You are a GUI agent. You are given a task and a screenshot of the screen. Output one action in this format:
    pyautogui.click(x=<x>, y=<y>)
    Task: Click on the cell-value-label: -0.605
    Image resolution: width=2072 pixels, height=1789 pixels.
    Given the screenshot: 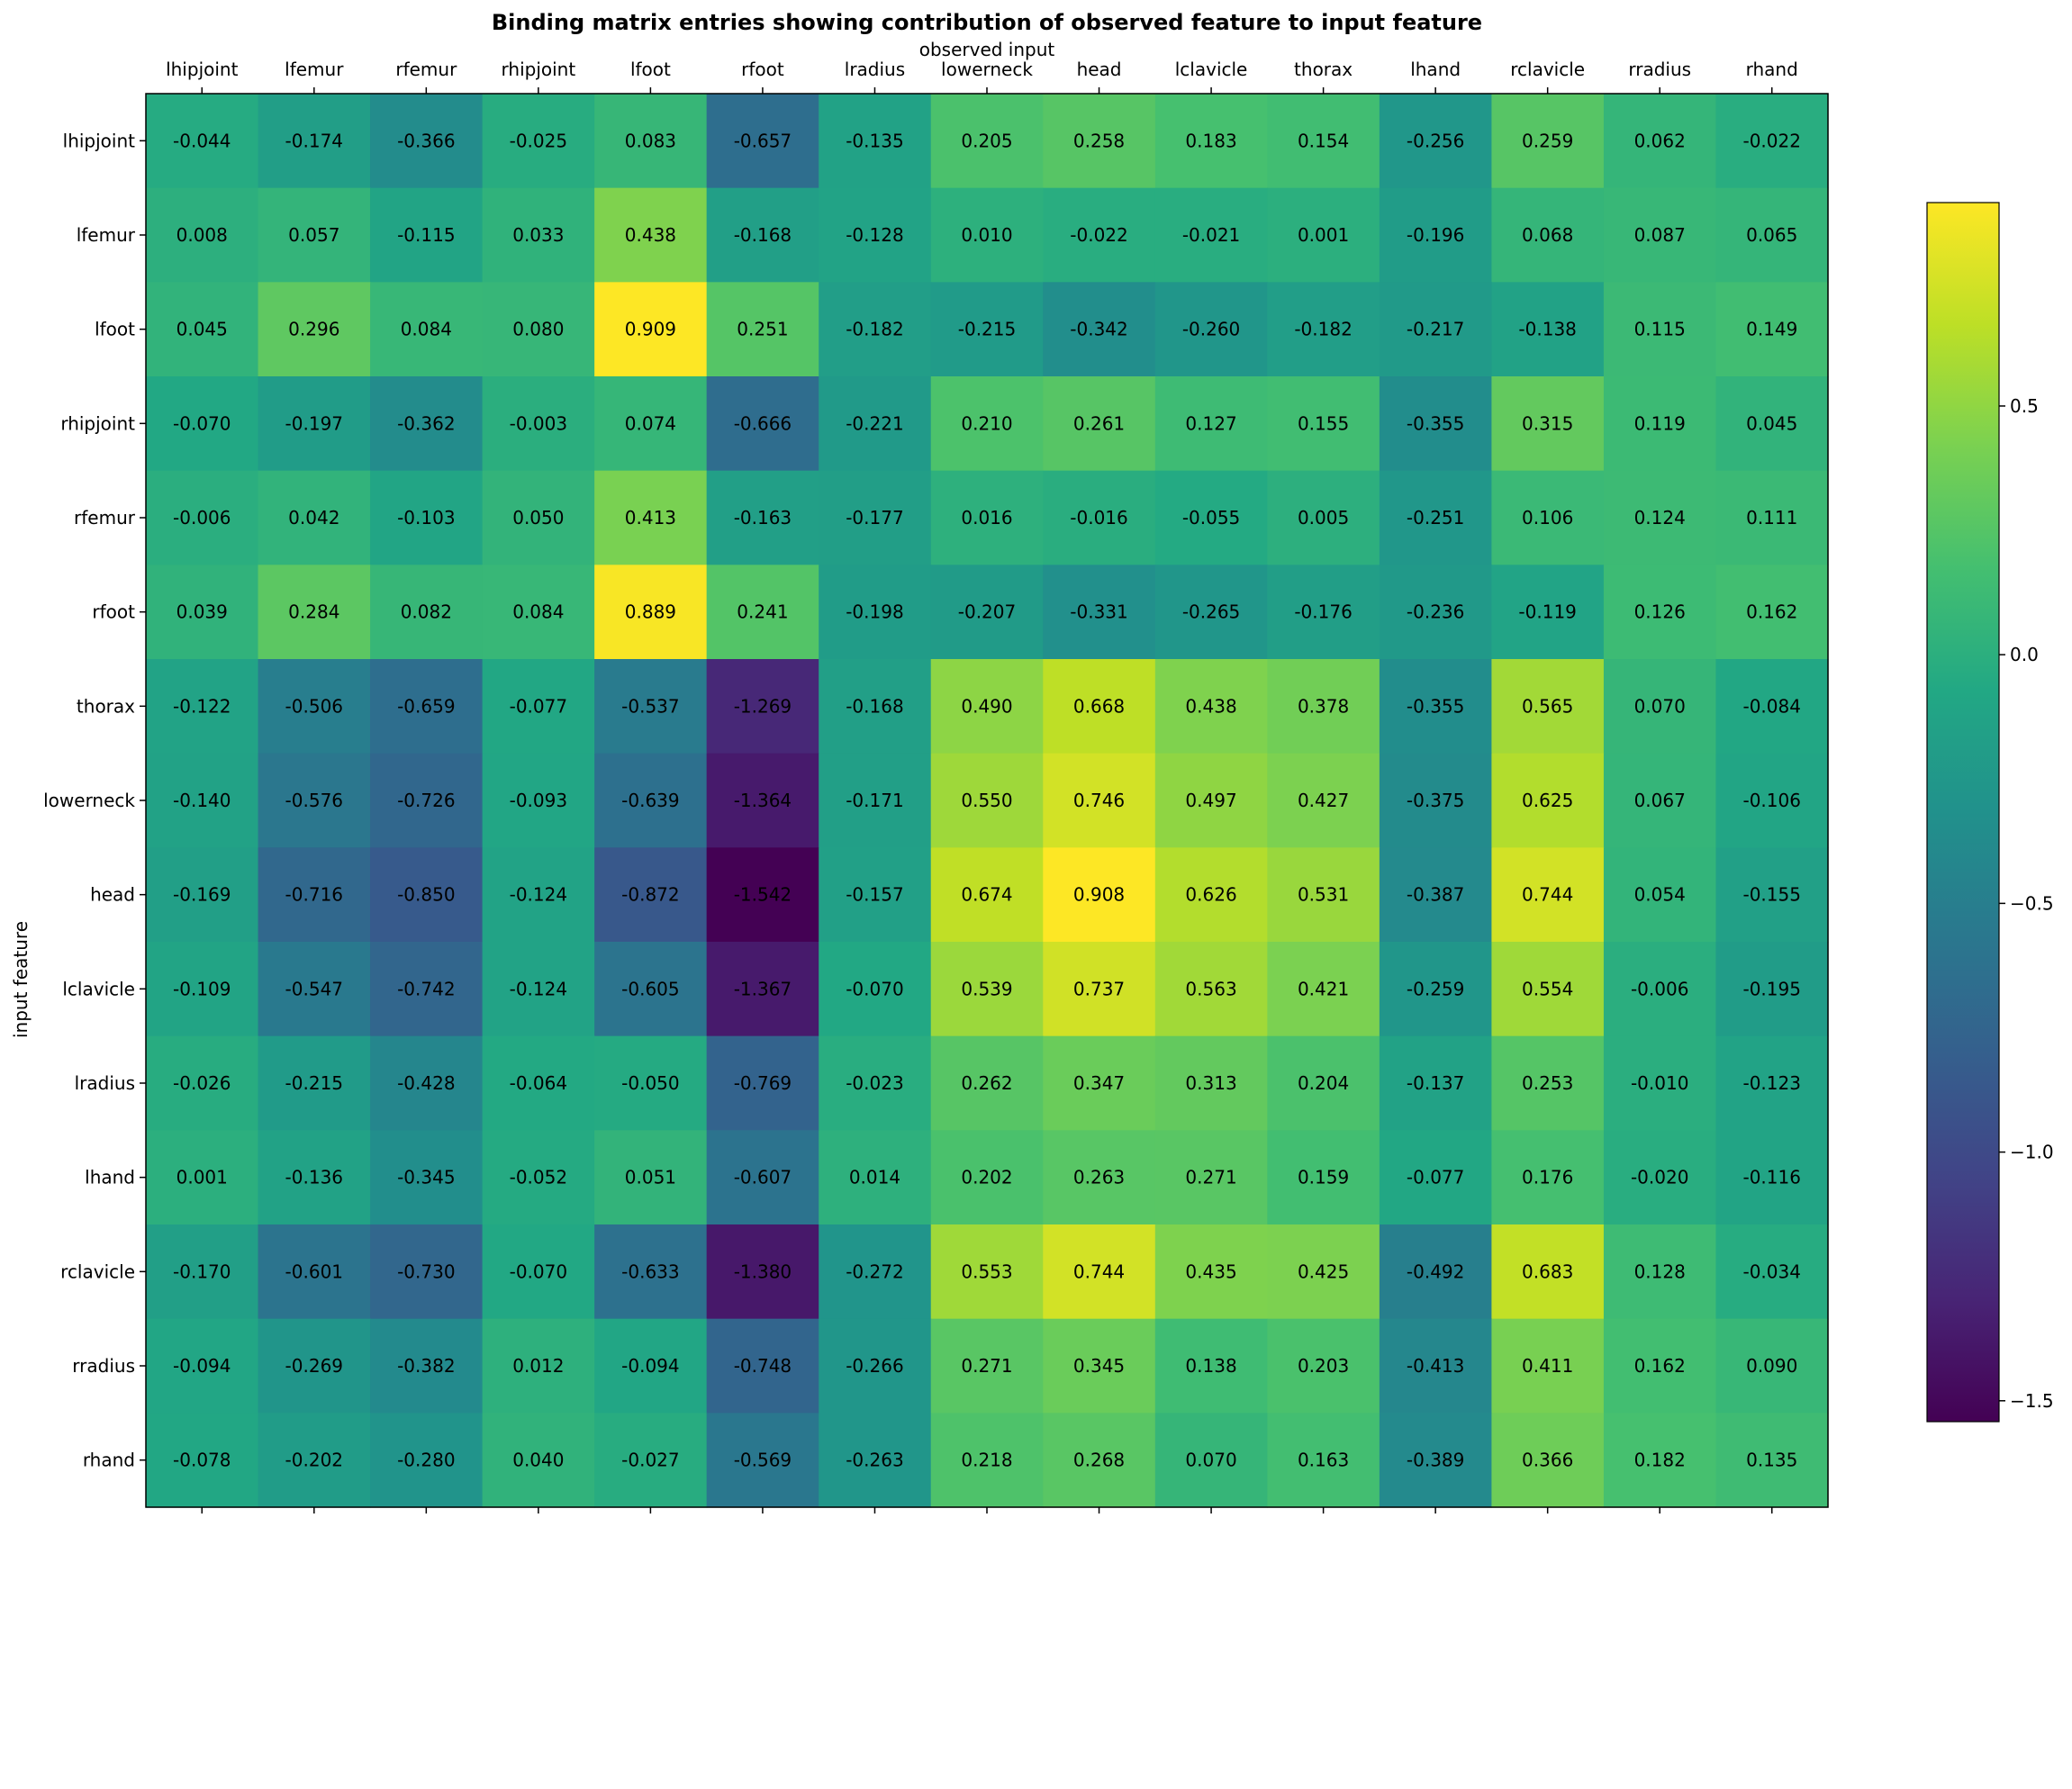 What is the action you would take?
    pyautogui.click(x=650, y=989)
    